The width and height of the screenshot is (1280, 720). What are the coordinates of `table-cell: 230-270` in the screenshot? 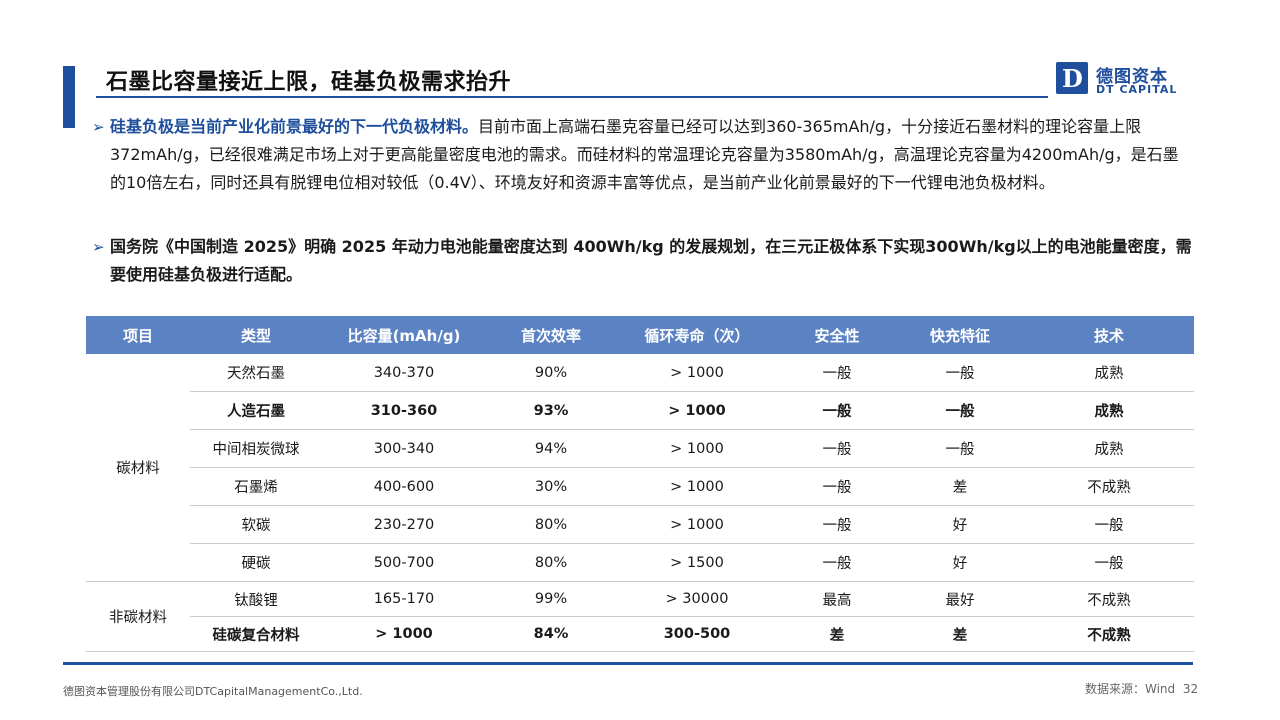 It's located at (404, 524).